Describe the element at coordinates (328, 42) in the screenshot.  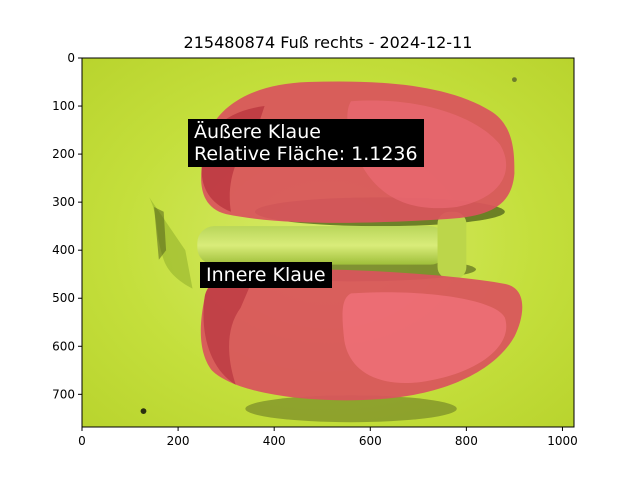
I see `figure-title: 215480874 Fuß rechts - 2024-12-11` at that location.